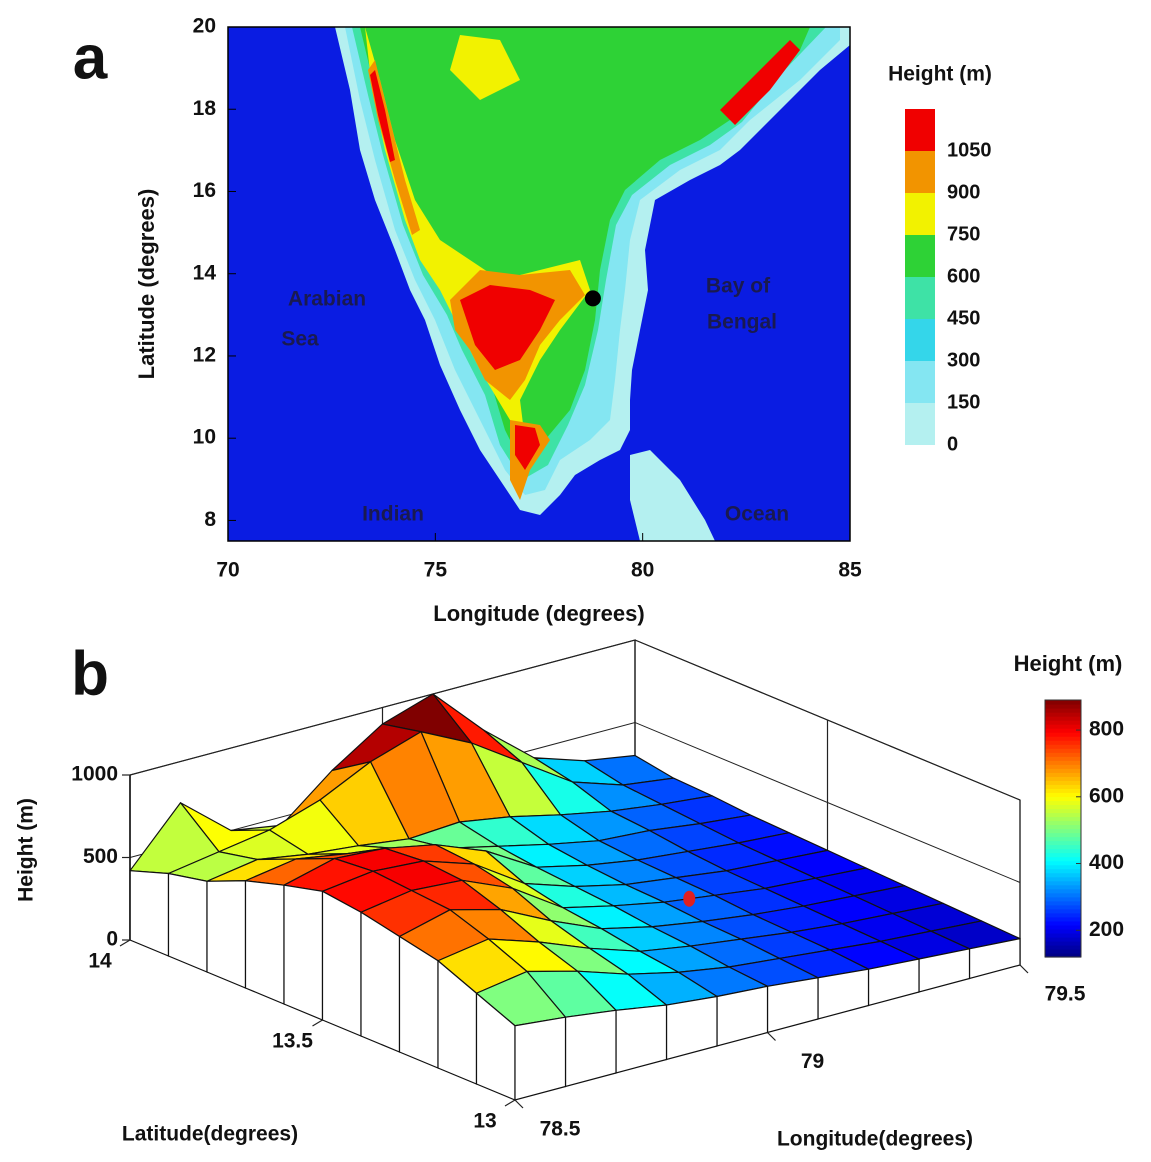 The width and height of the screenshot is (1151, 1162). What do you see at coordinates (963, 360) in the screenshot?
I see `colorbar-tick-label: 300` at bounding box center [963, 360].